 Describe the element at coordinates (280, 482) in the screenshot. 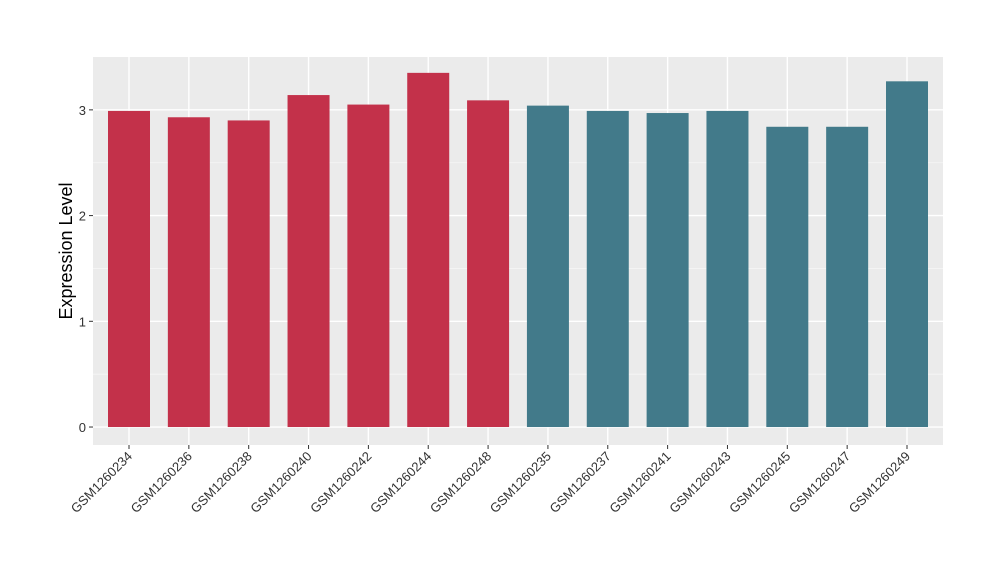

I see `x-tick-label: GSM1260240` at that location.